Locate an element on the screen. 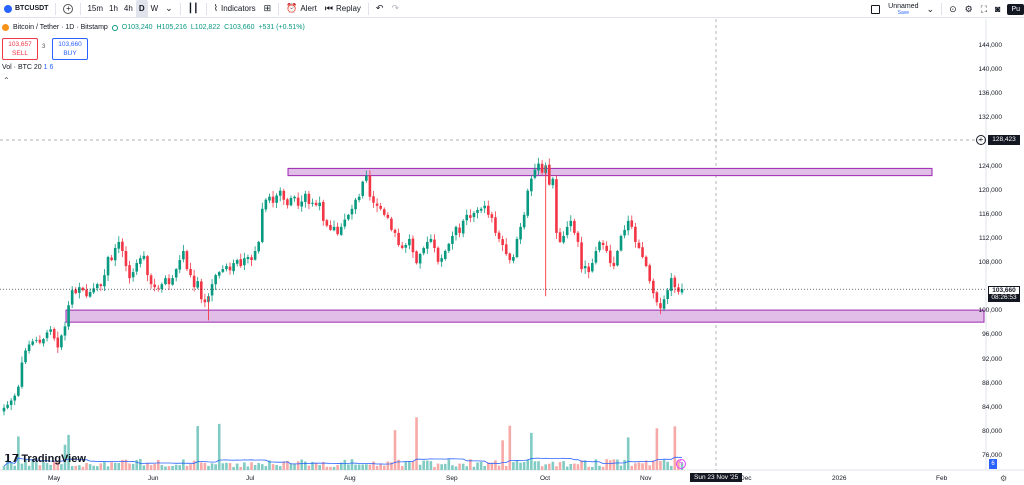 The image size is (1024, 485). lightning-icon: ϟ is located at coordinates (681, 464).